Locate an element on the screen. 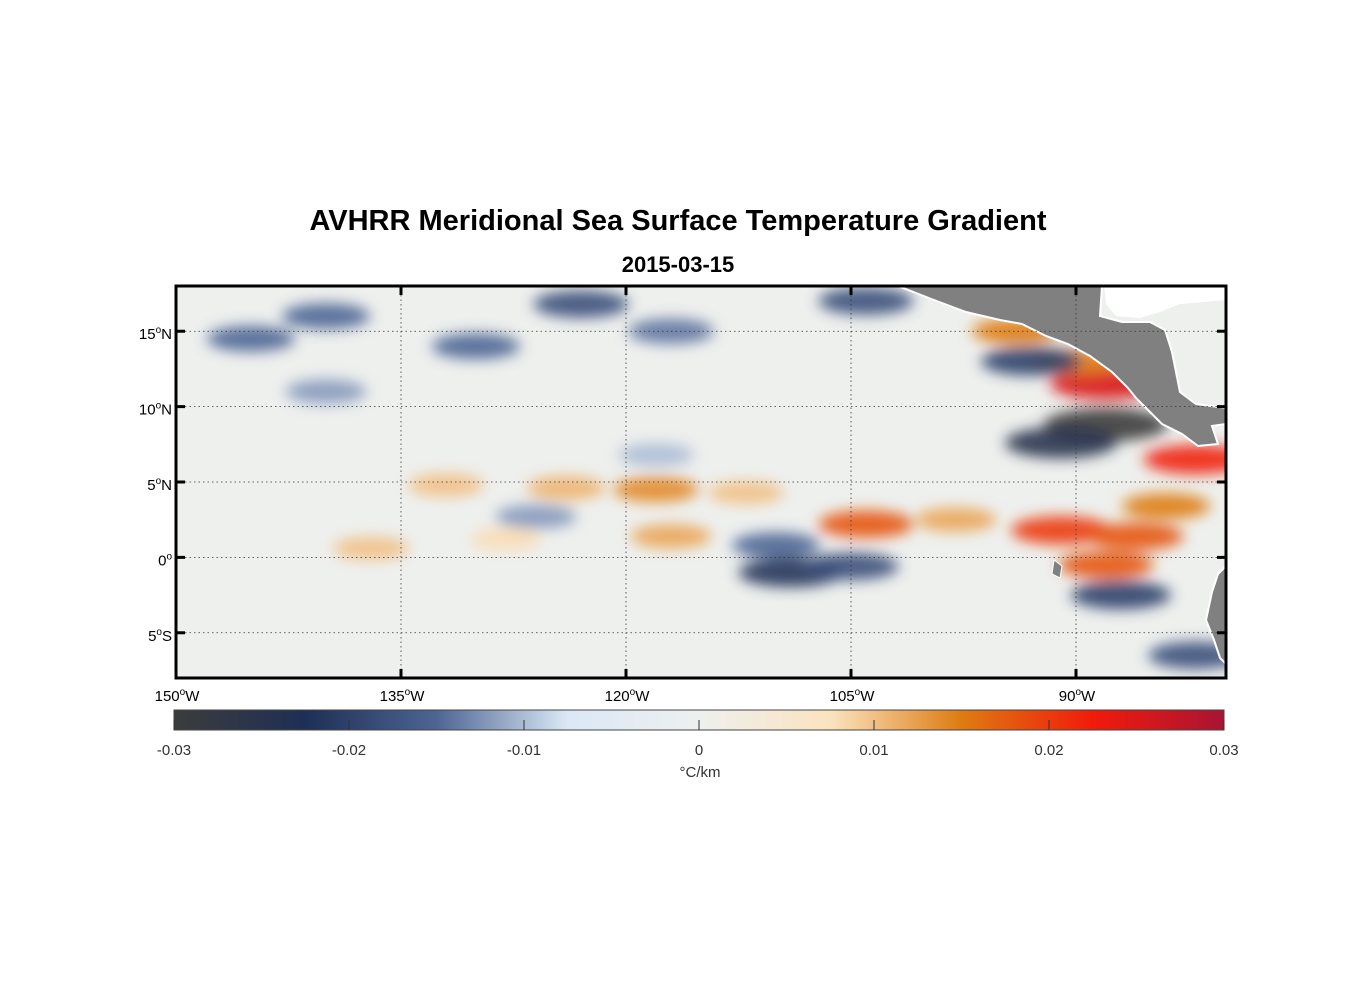 The image size is (1356, 1000). colorbar-ticks: -0.03 -0.02 -0.01 0 0.01 0.02 0.03 is located at coordinates (698, 739).